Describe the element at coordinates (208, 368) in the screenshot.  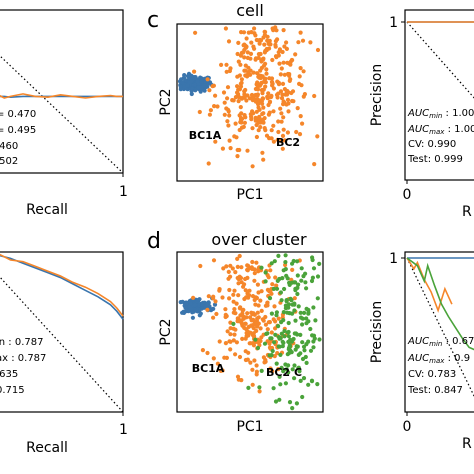
I see `pca-over-cluster-label-bc1a: BC1A` at that location.